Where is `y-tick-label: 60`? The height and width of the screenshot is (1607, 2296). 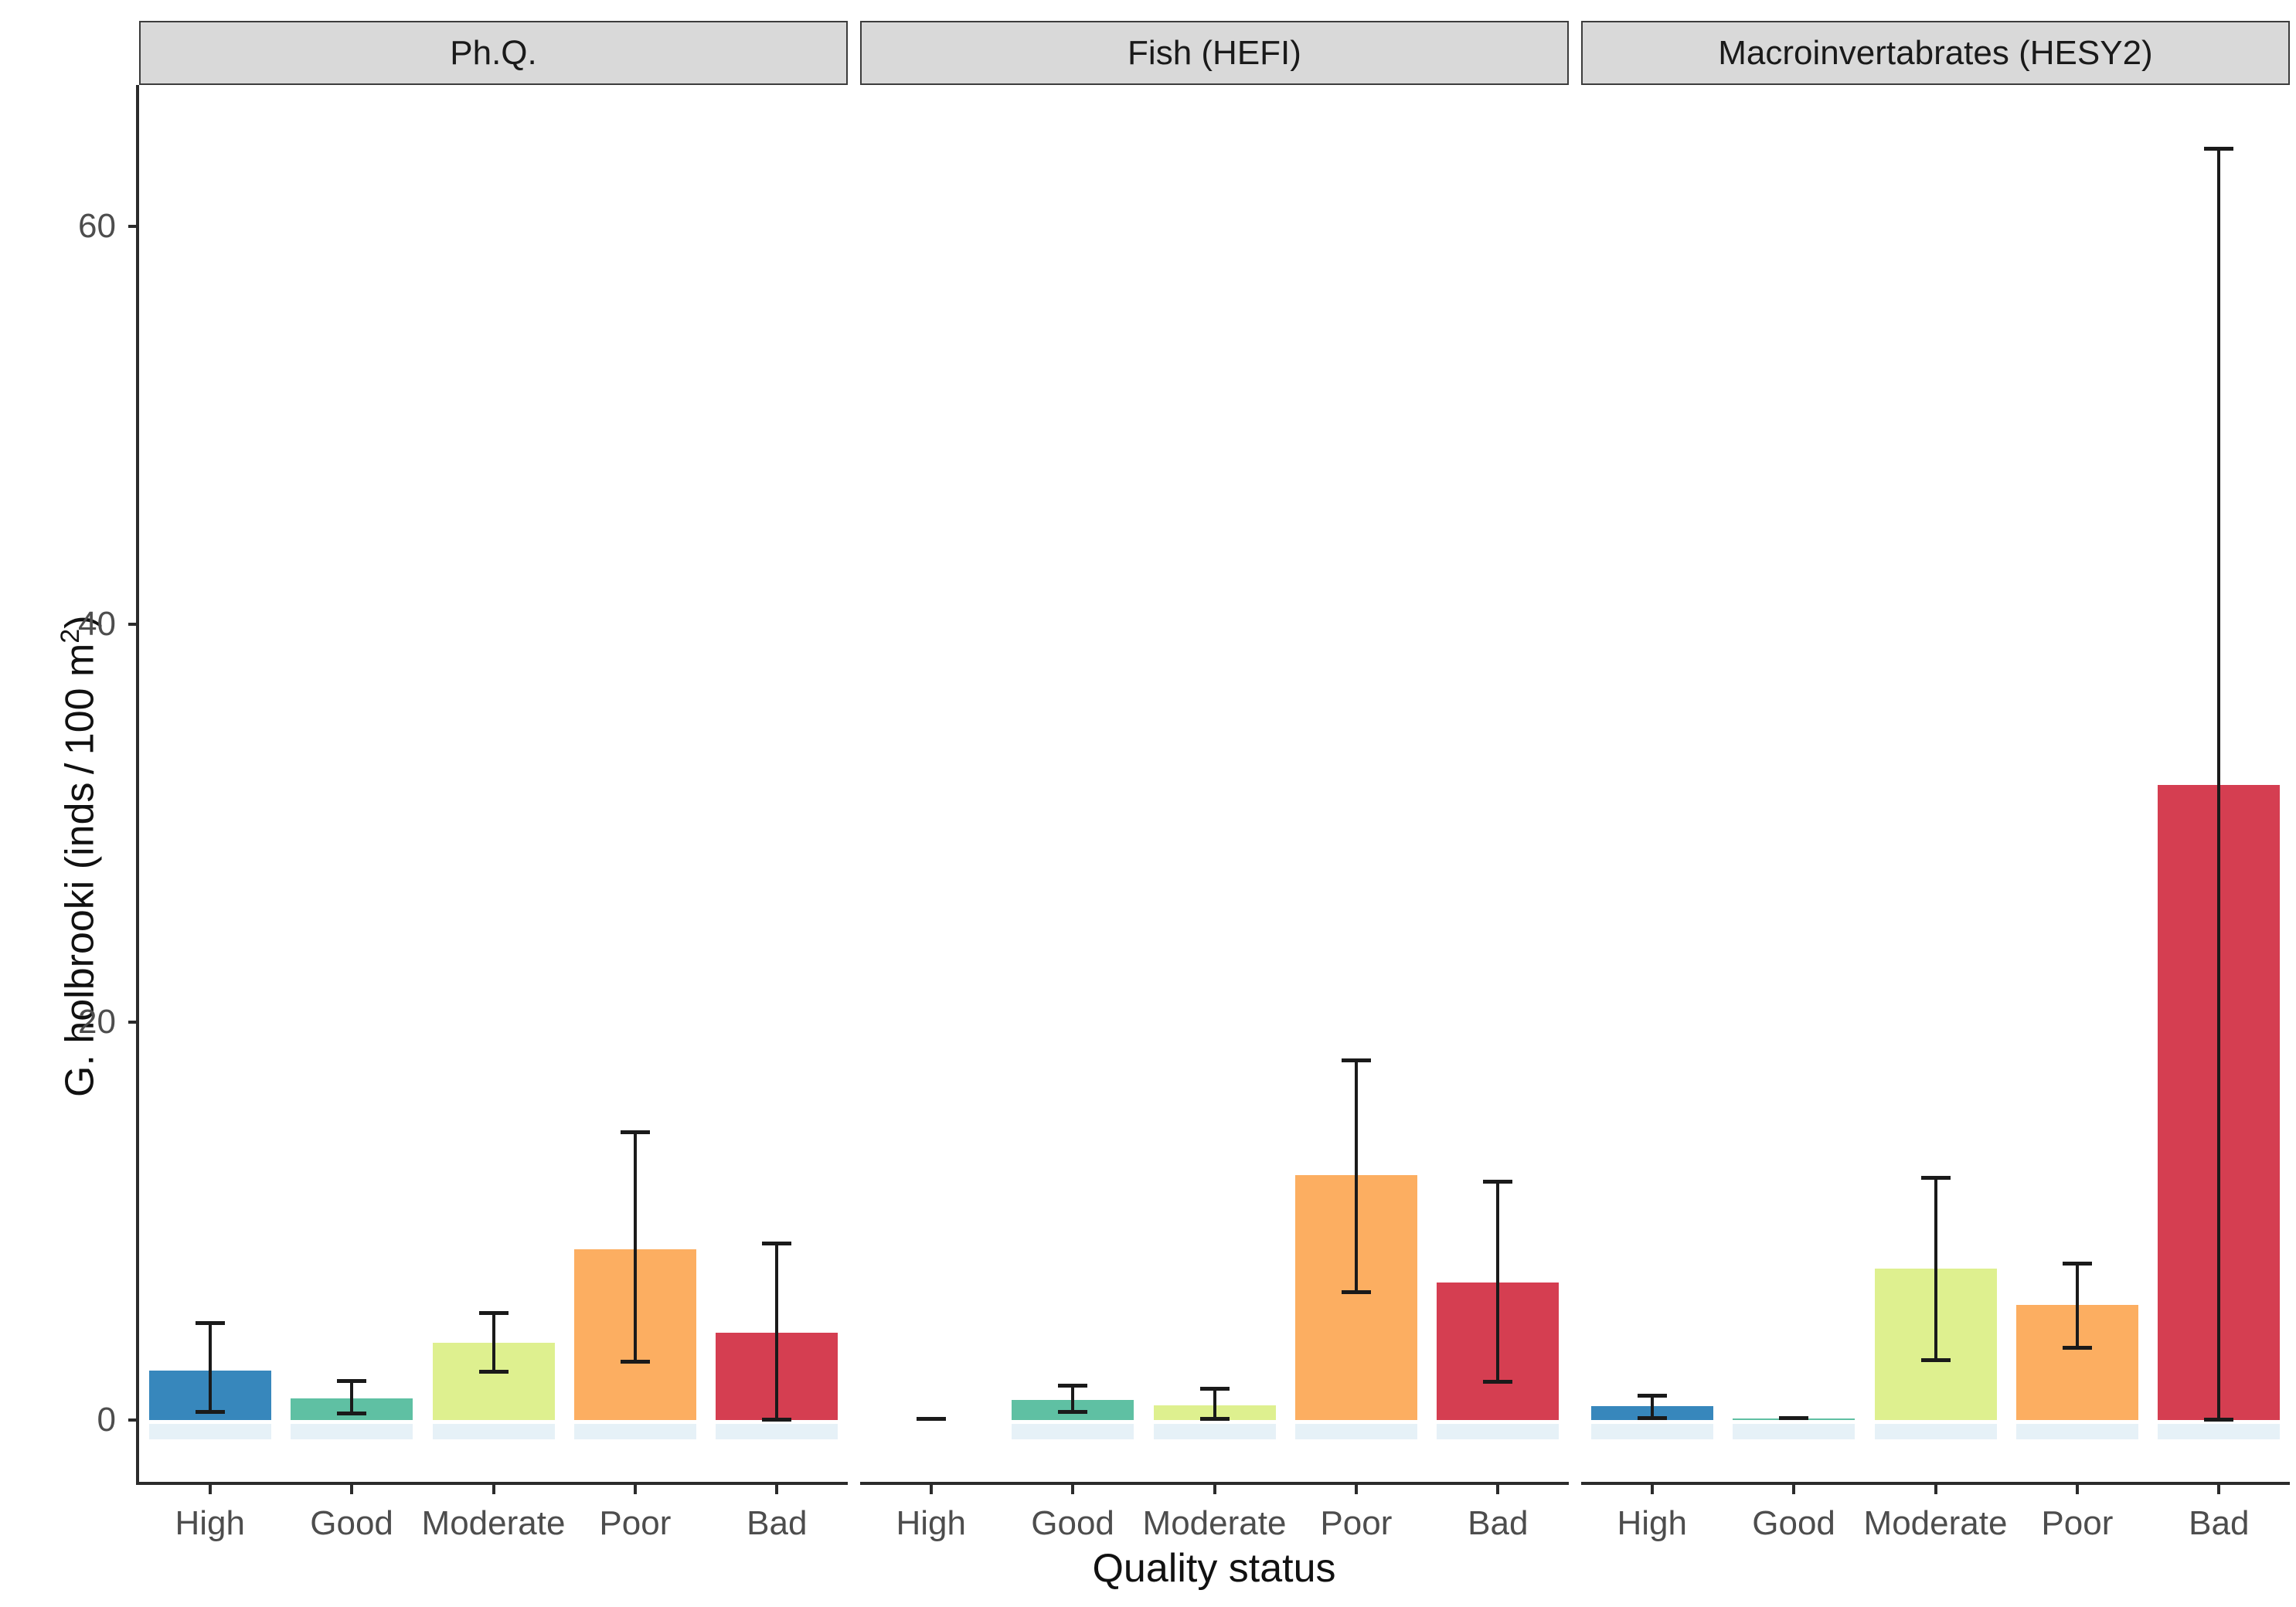 y-tick-label: 60 is located at coordinates (97, 225).